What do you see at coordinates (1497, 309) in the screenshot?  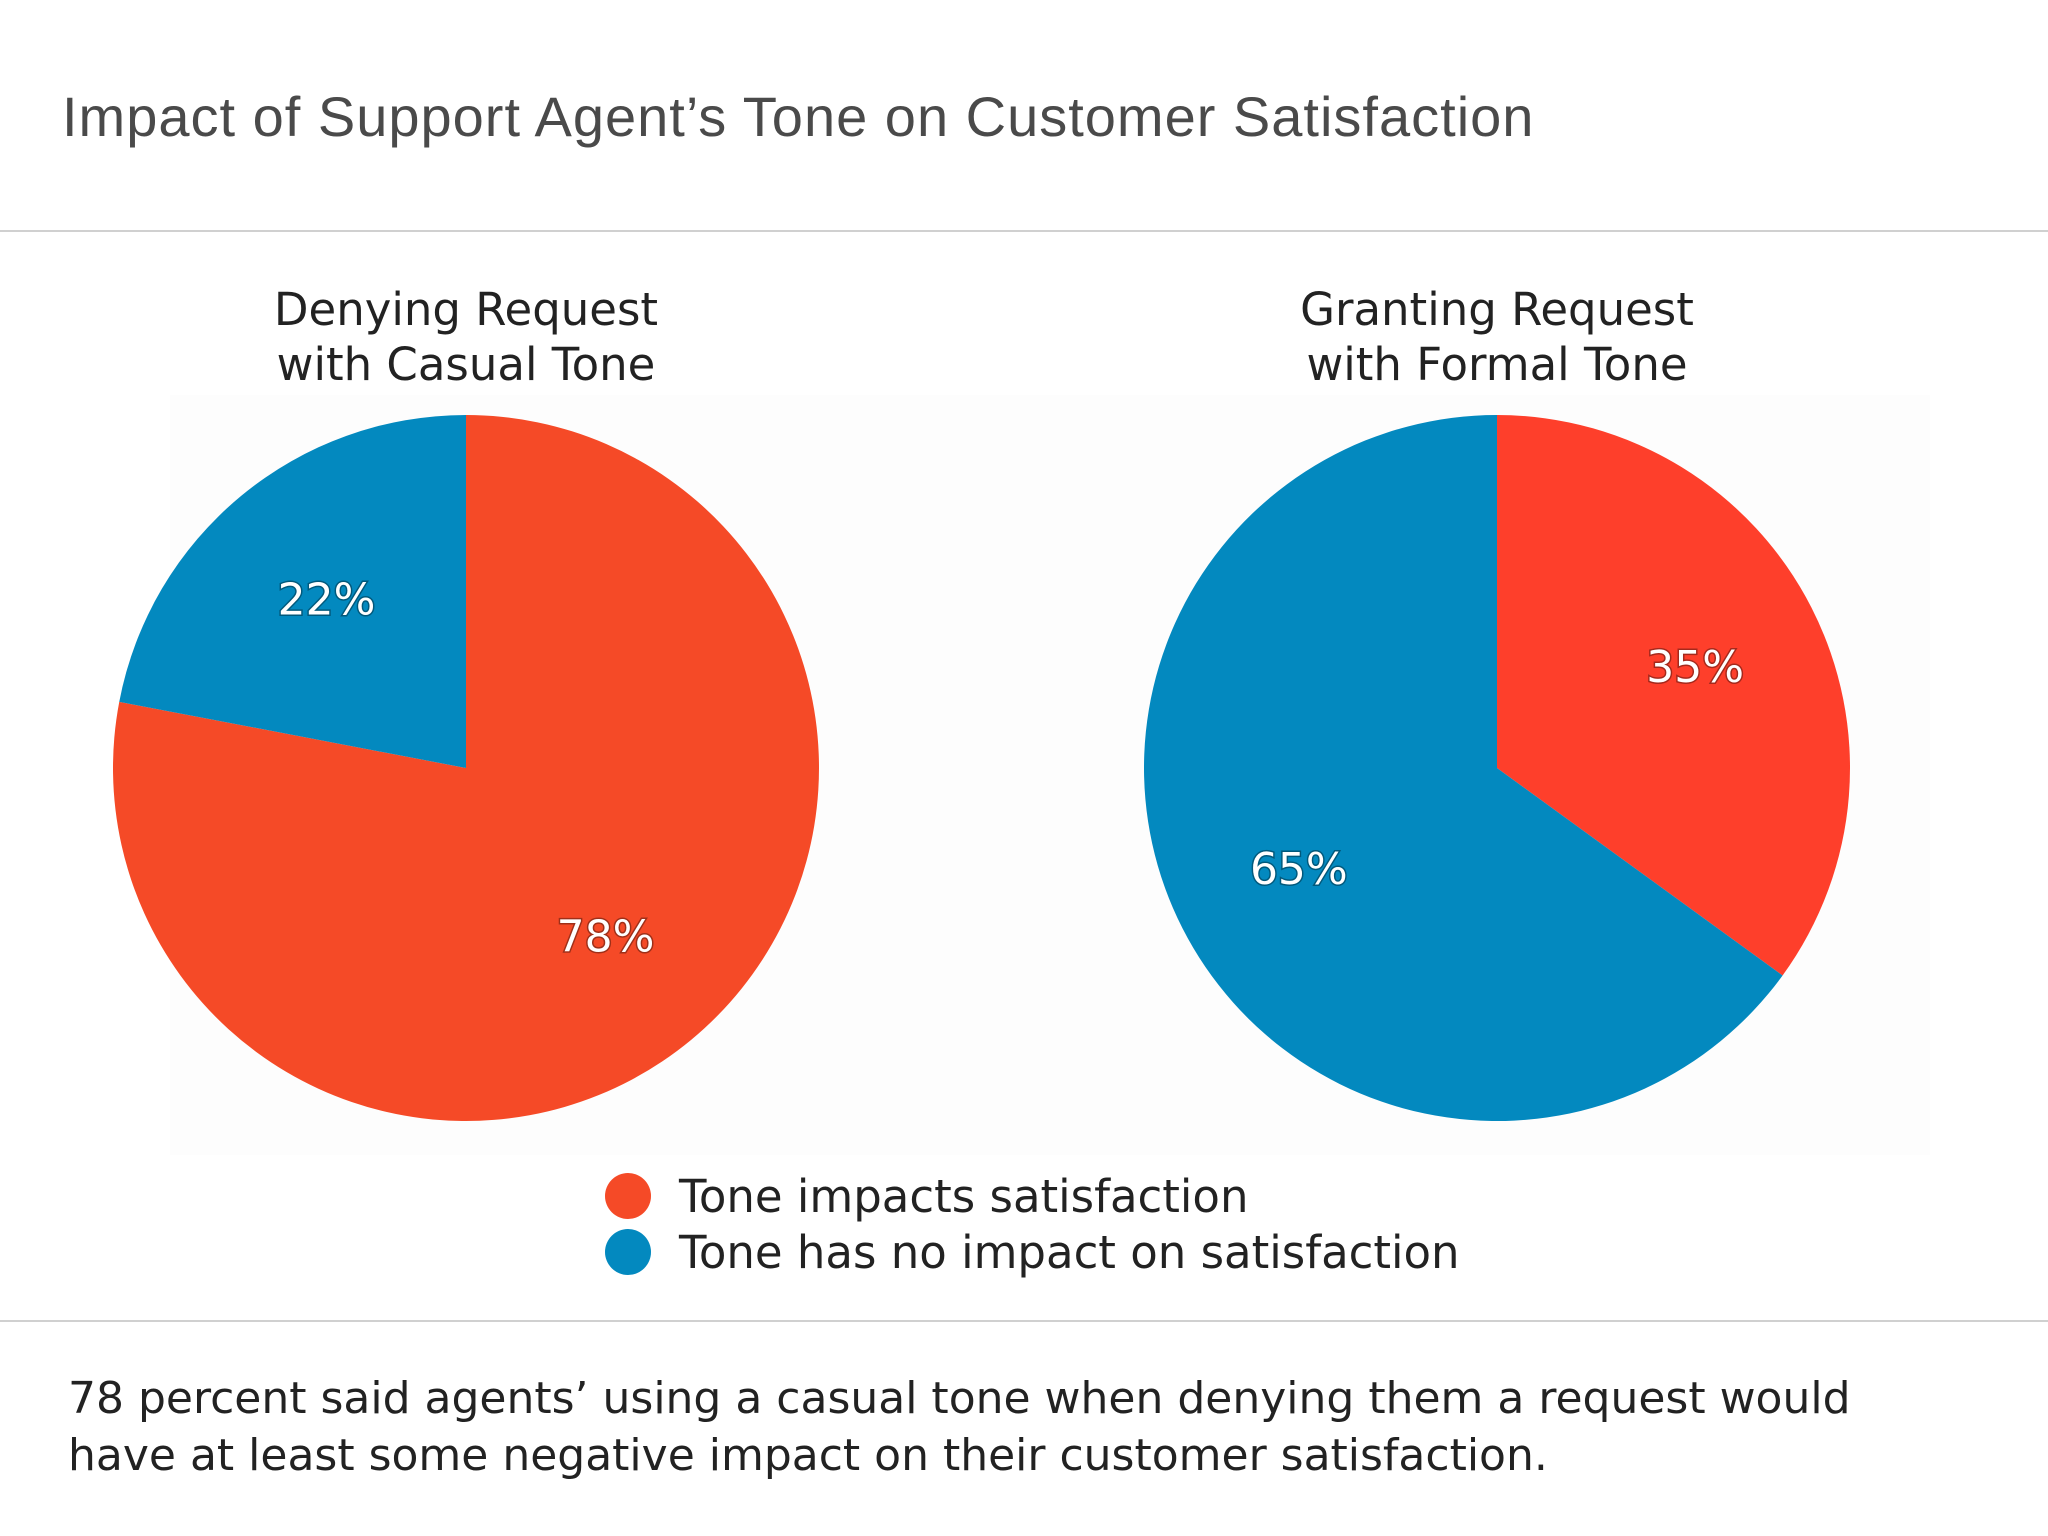 I see `pie-title-2-line-1: Granting Request` at bounding box center [1497, 309].